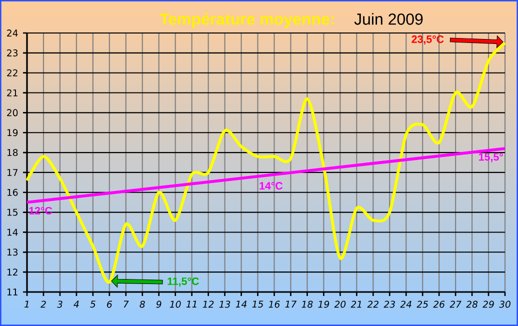 This screenshot has width=518, height=326. I want to click on x-tick-label: 4, so click(76, 304).